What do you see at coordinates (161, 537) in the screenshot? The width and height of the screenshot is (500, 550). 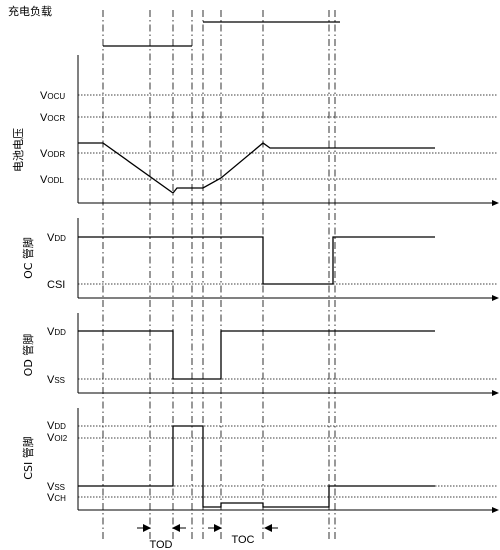 I see `tod-timing-marker: TOD` at bounding box center [161, 537].